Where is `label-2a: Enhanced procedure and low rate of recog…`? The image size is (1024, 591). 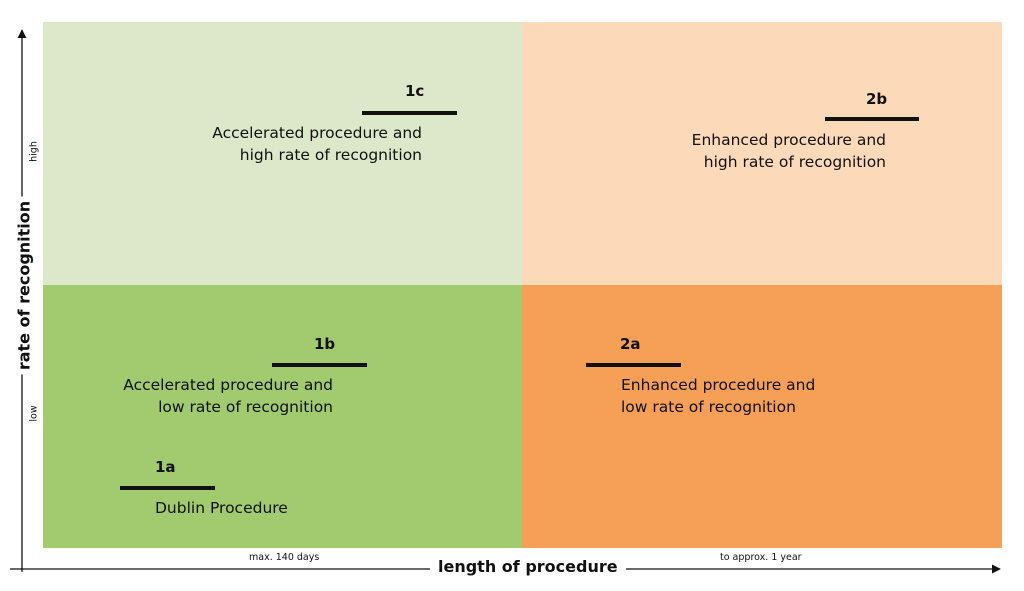
label-2a: Enhanced procedure and low rate of recog… is located at coordinates (718, 396).